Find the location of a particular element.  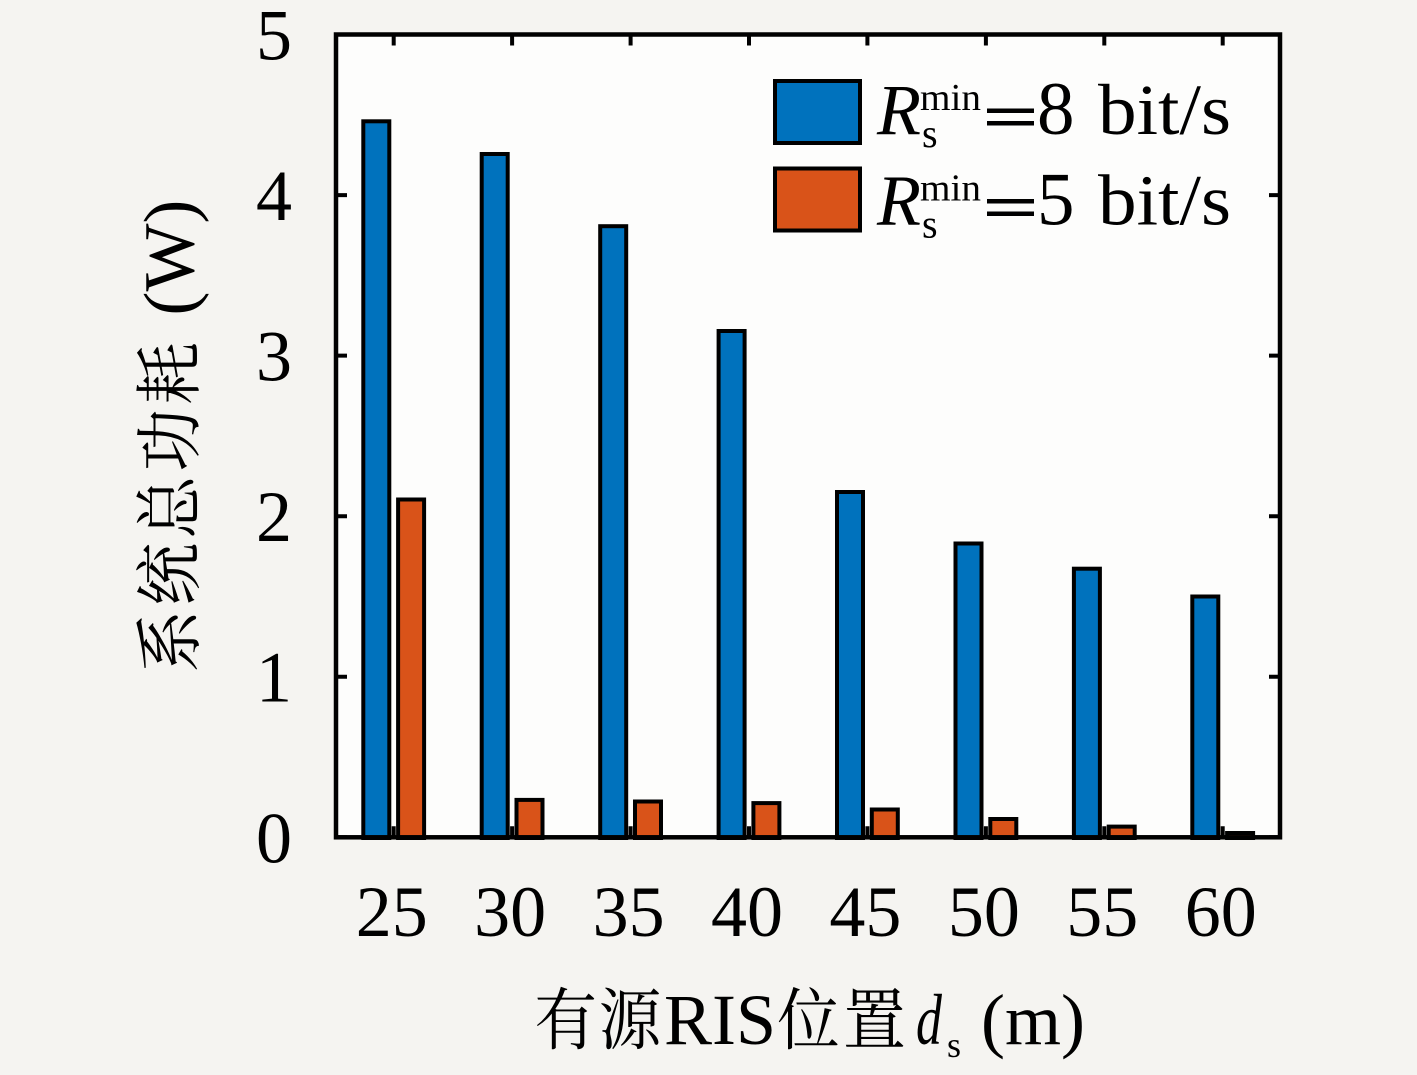

svg-text: 30 is located at coordinates (510, 912).